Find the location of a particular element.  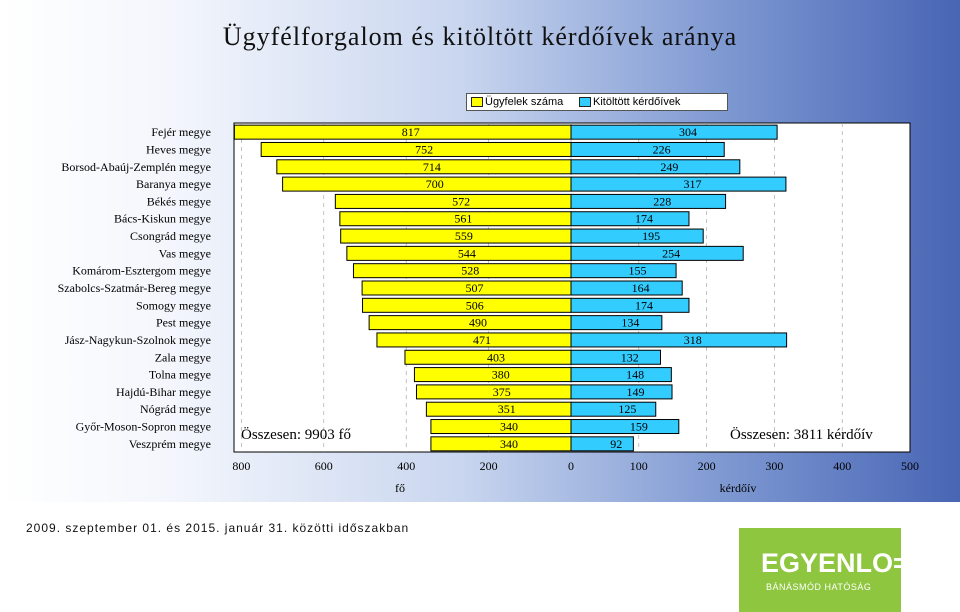

tick-label-right: 400 is located at coordinates (842, 466).